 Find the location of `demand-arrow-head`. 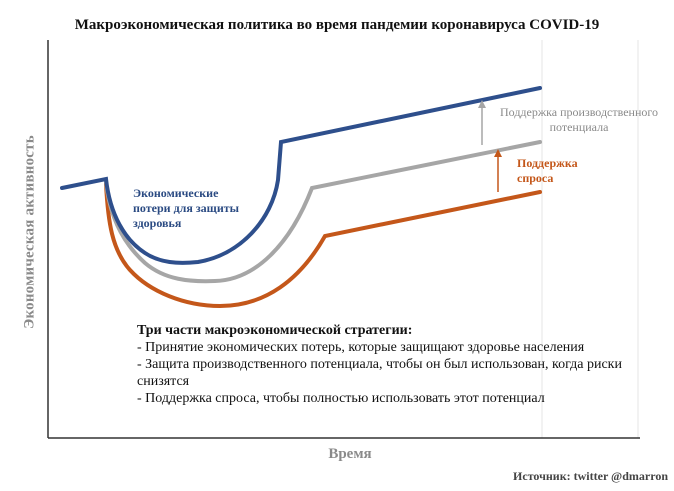

demand-arrow-head is located at coordinates (498, 153).